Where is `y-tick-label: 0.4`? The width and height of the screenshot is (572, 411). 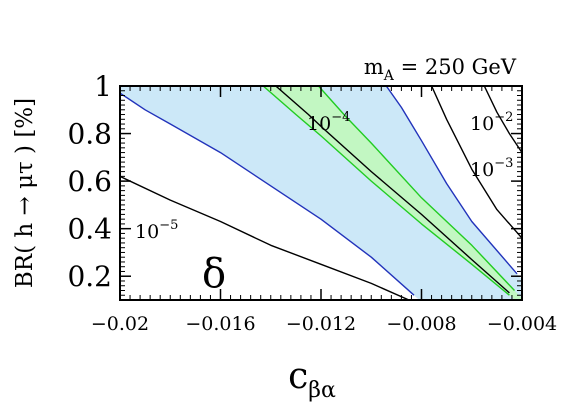 y-tick-label: 0.4 is located at coordinates (89, 229).